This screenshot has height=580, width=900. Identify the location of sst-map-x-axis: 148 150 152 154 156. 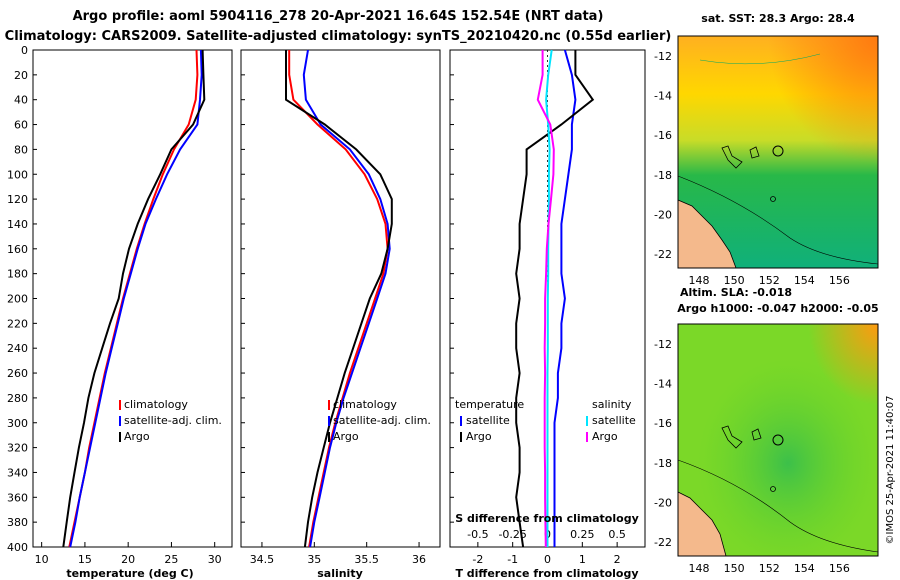
(769, 280).